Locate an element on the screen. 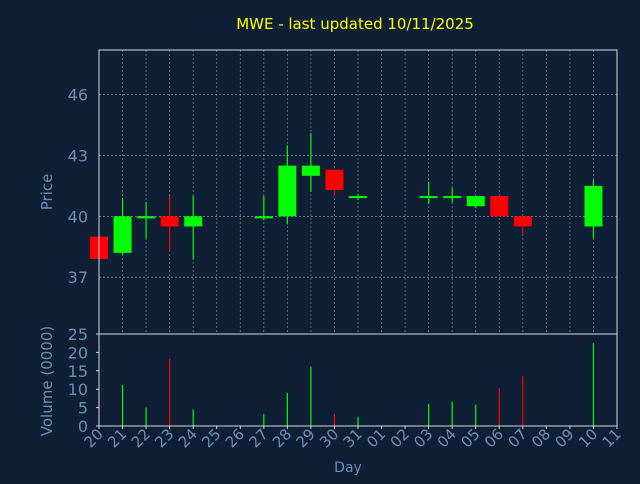 This screenshot has height=484, width=640. x-tick-label: 21 is located at coordinates (117, 438).